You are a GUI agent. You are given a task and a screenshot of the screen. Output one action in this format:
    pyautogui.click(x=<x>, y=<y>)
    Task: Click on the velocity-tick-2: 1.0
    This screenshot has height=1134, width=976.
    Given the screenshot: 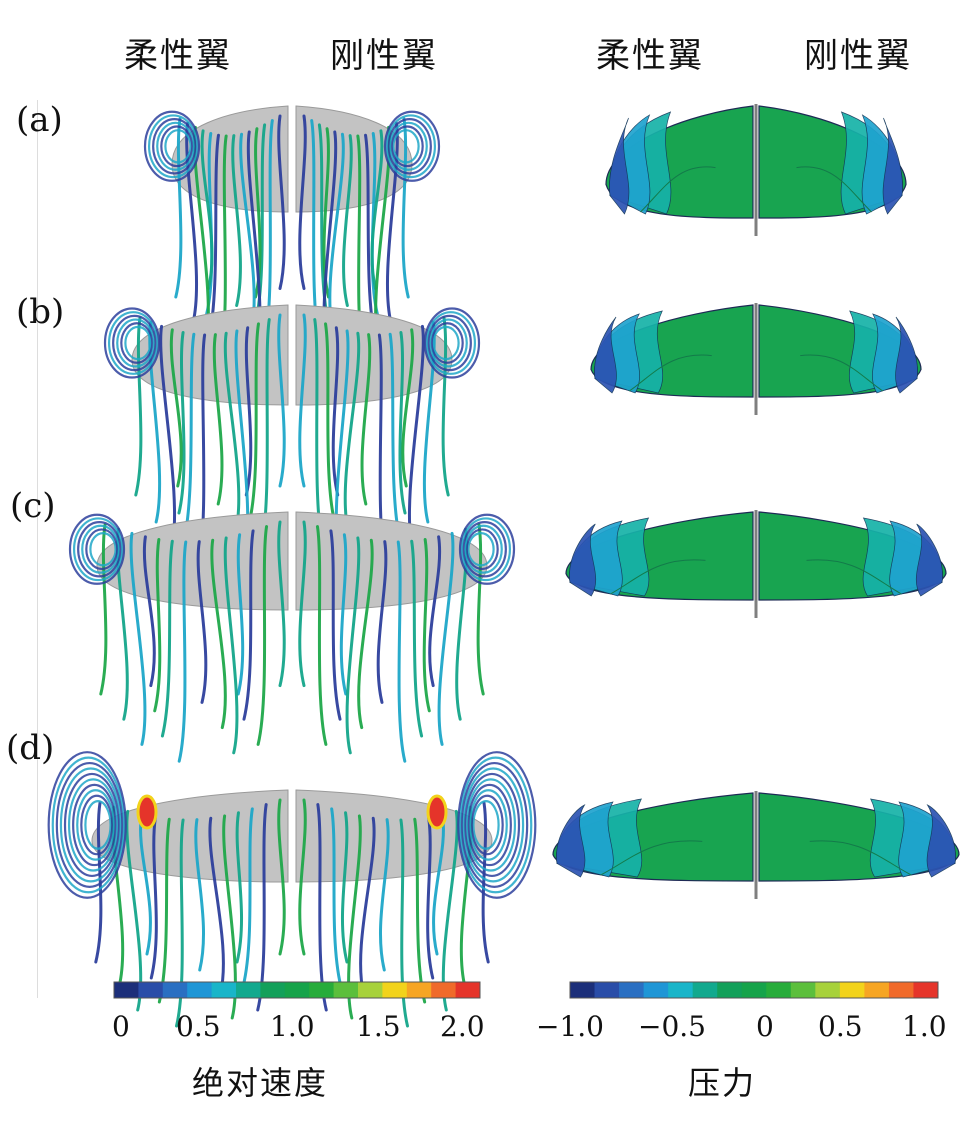 What is the action you would take?
    pyautogui.click(x=292, y=1026)
    